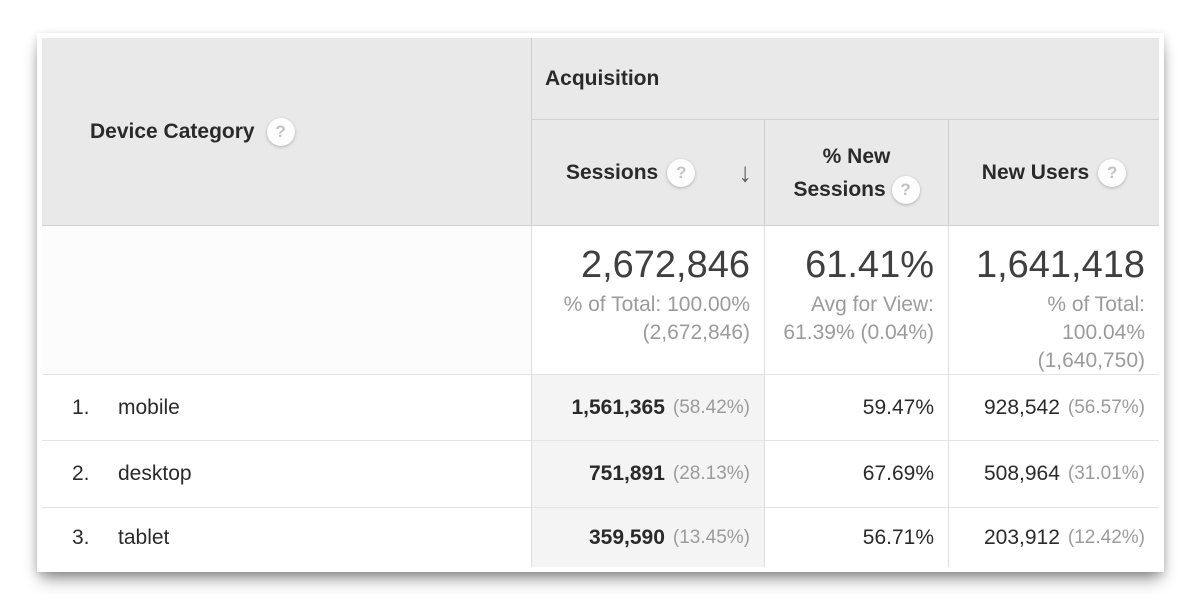  Describe the element at coordinates (856, 537) in the screenshot. I see `pct-new-sessions-cell: 56.71%` at that location.